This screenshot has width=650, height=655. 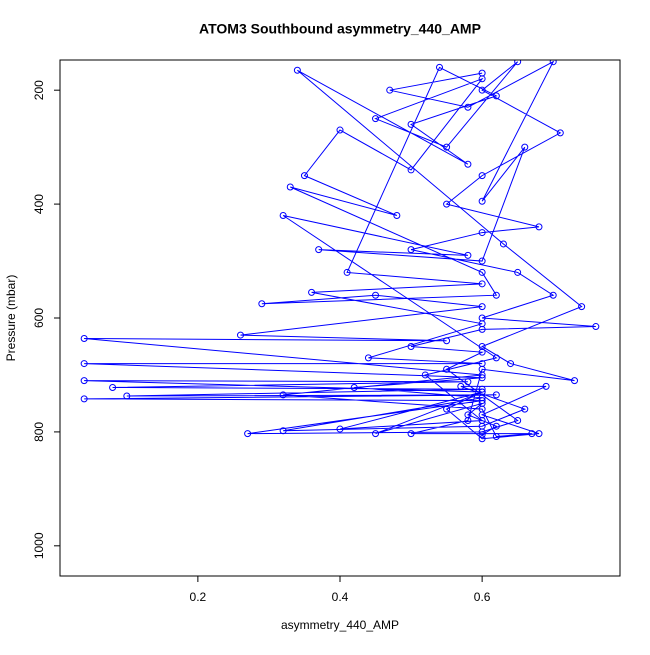 I want to click on y-tick-label: 400, so click(x=39, y=204).